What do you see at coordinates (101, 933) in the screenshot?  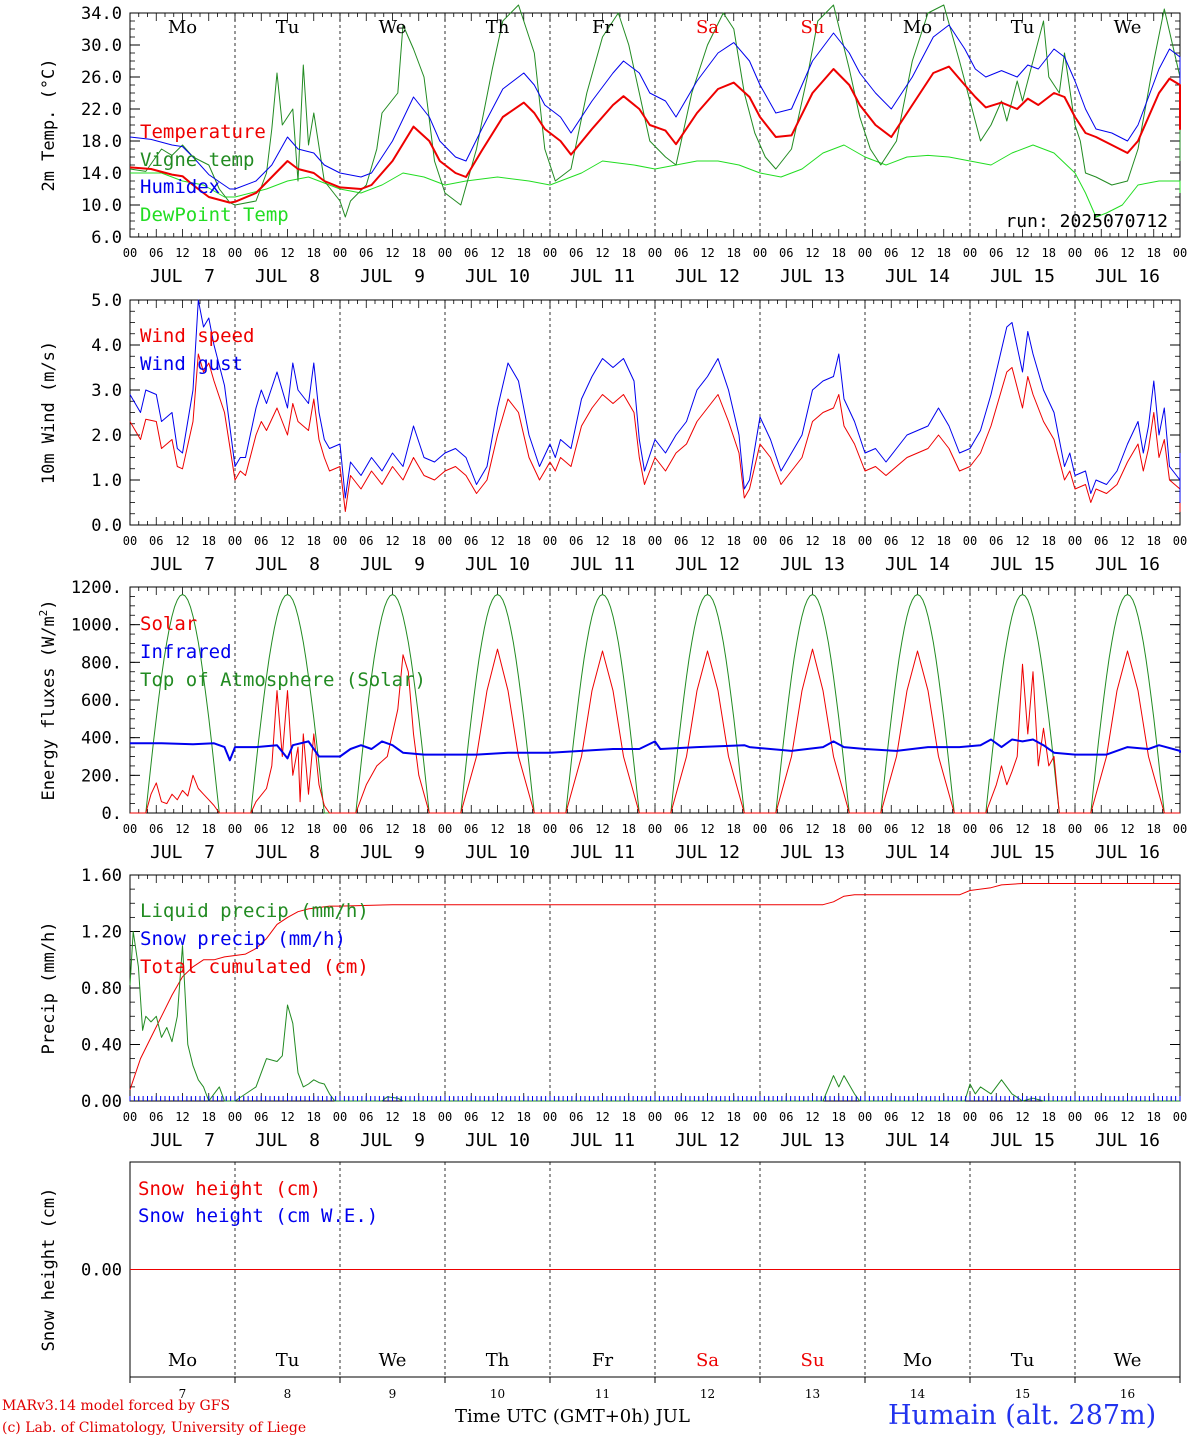 I see `y-tick-label: 1.20` at bounding box center [101, 933].